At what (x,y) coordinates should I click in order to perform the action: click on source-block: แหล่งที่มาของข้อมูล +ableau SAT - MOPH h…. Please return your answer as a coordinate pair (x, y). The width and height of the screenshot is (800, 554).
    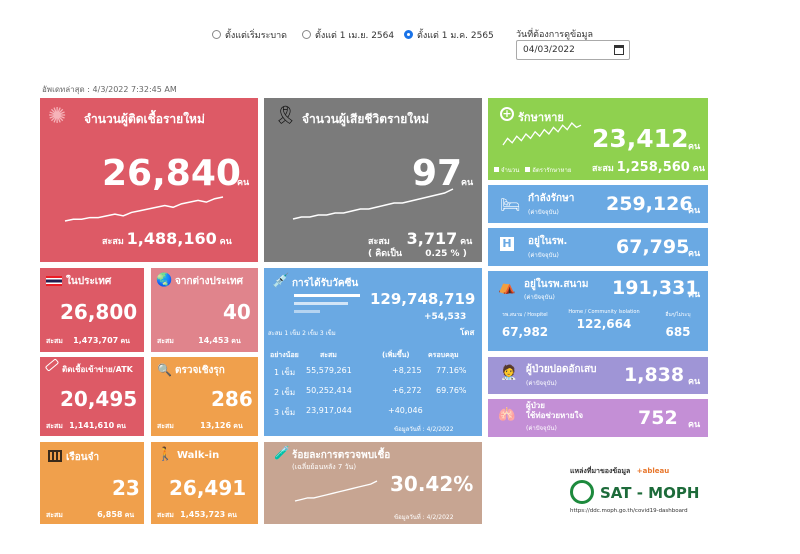
    Looking at the image, I should click on (640, 496).